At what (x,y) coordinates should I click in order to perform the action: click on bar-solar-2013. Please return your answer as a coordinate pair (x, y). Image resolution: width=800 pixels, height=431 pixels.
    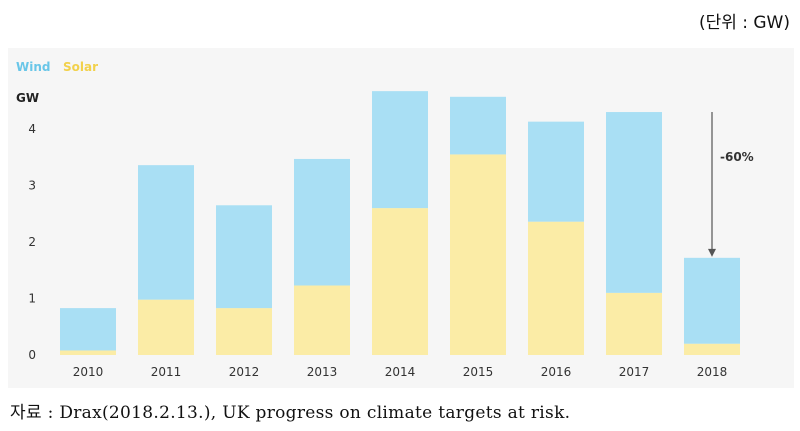
    Looking at the image, I should click on (322, 320).